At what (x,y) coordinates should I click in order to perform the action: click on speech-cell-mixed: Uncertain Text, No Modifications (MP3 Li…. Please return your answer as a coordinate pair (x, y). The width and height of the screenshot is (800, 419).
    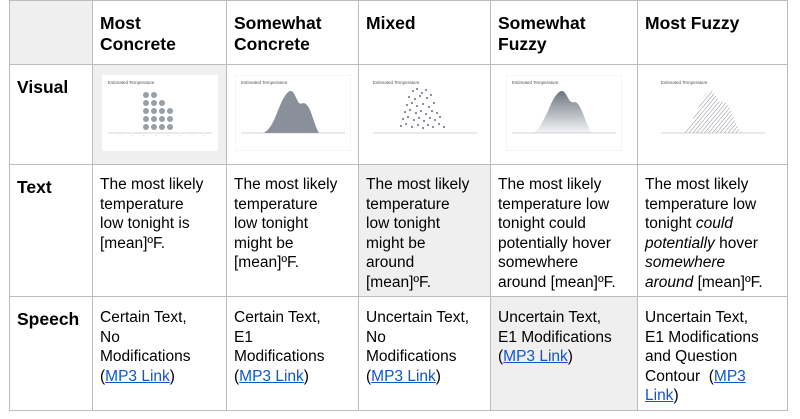
    Looking at the image, I should click on (424, 353).